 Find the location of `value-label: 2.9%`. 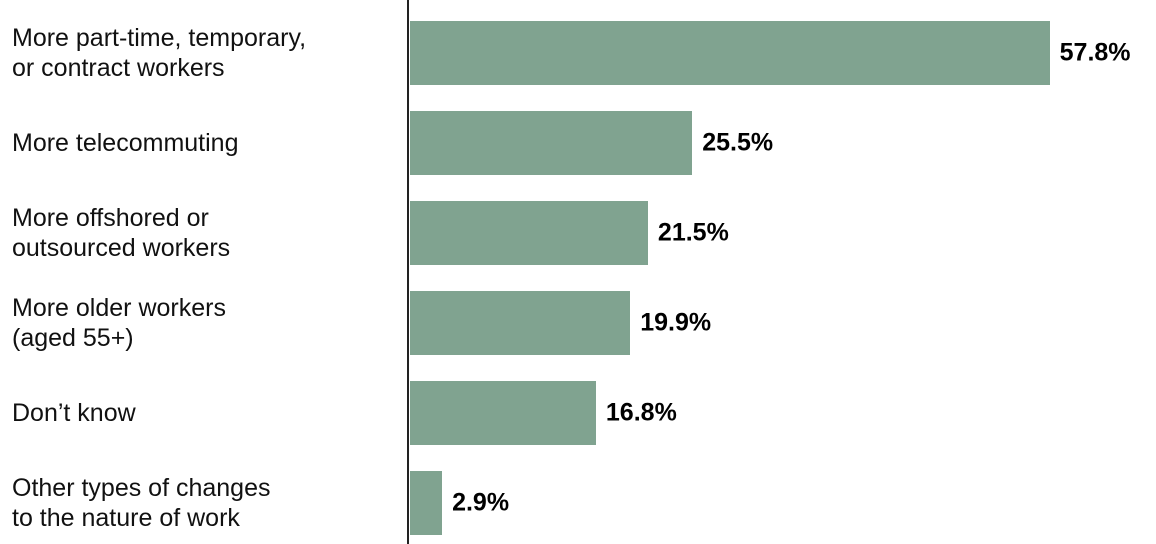

value-label: 2.9% is located at coordinates (481, 502).